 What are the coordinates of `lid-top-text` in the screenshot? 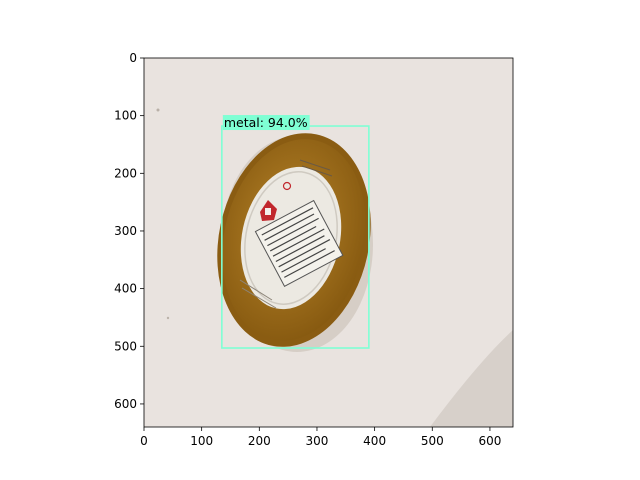 It's located at (316, 168).